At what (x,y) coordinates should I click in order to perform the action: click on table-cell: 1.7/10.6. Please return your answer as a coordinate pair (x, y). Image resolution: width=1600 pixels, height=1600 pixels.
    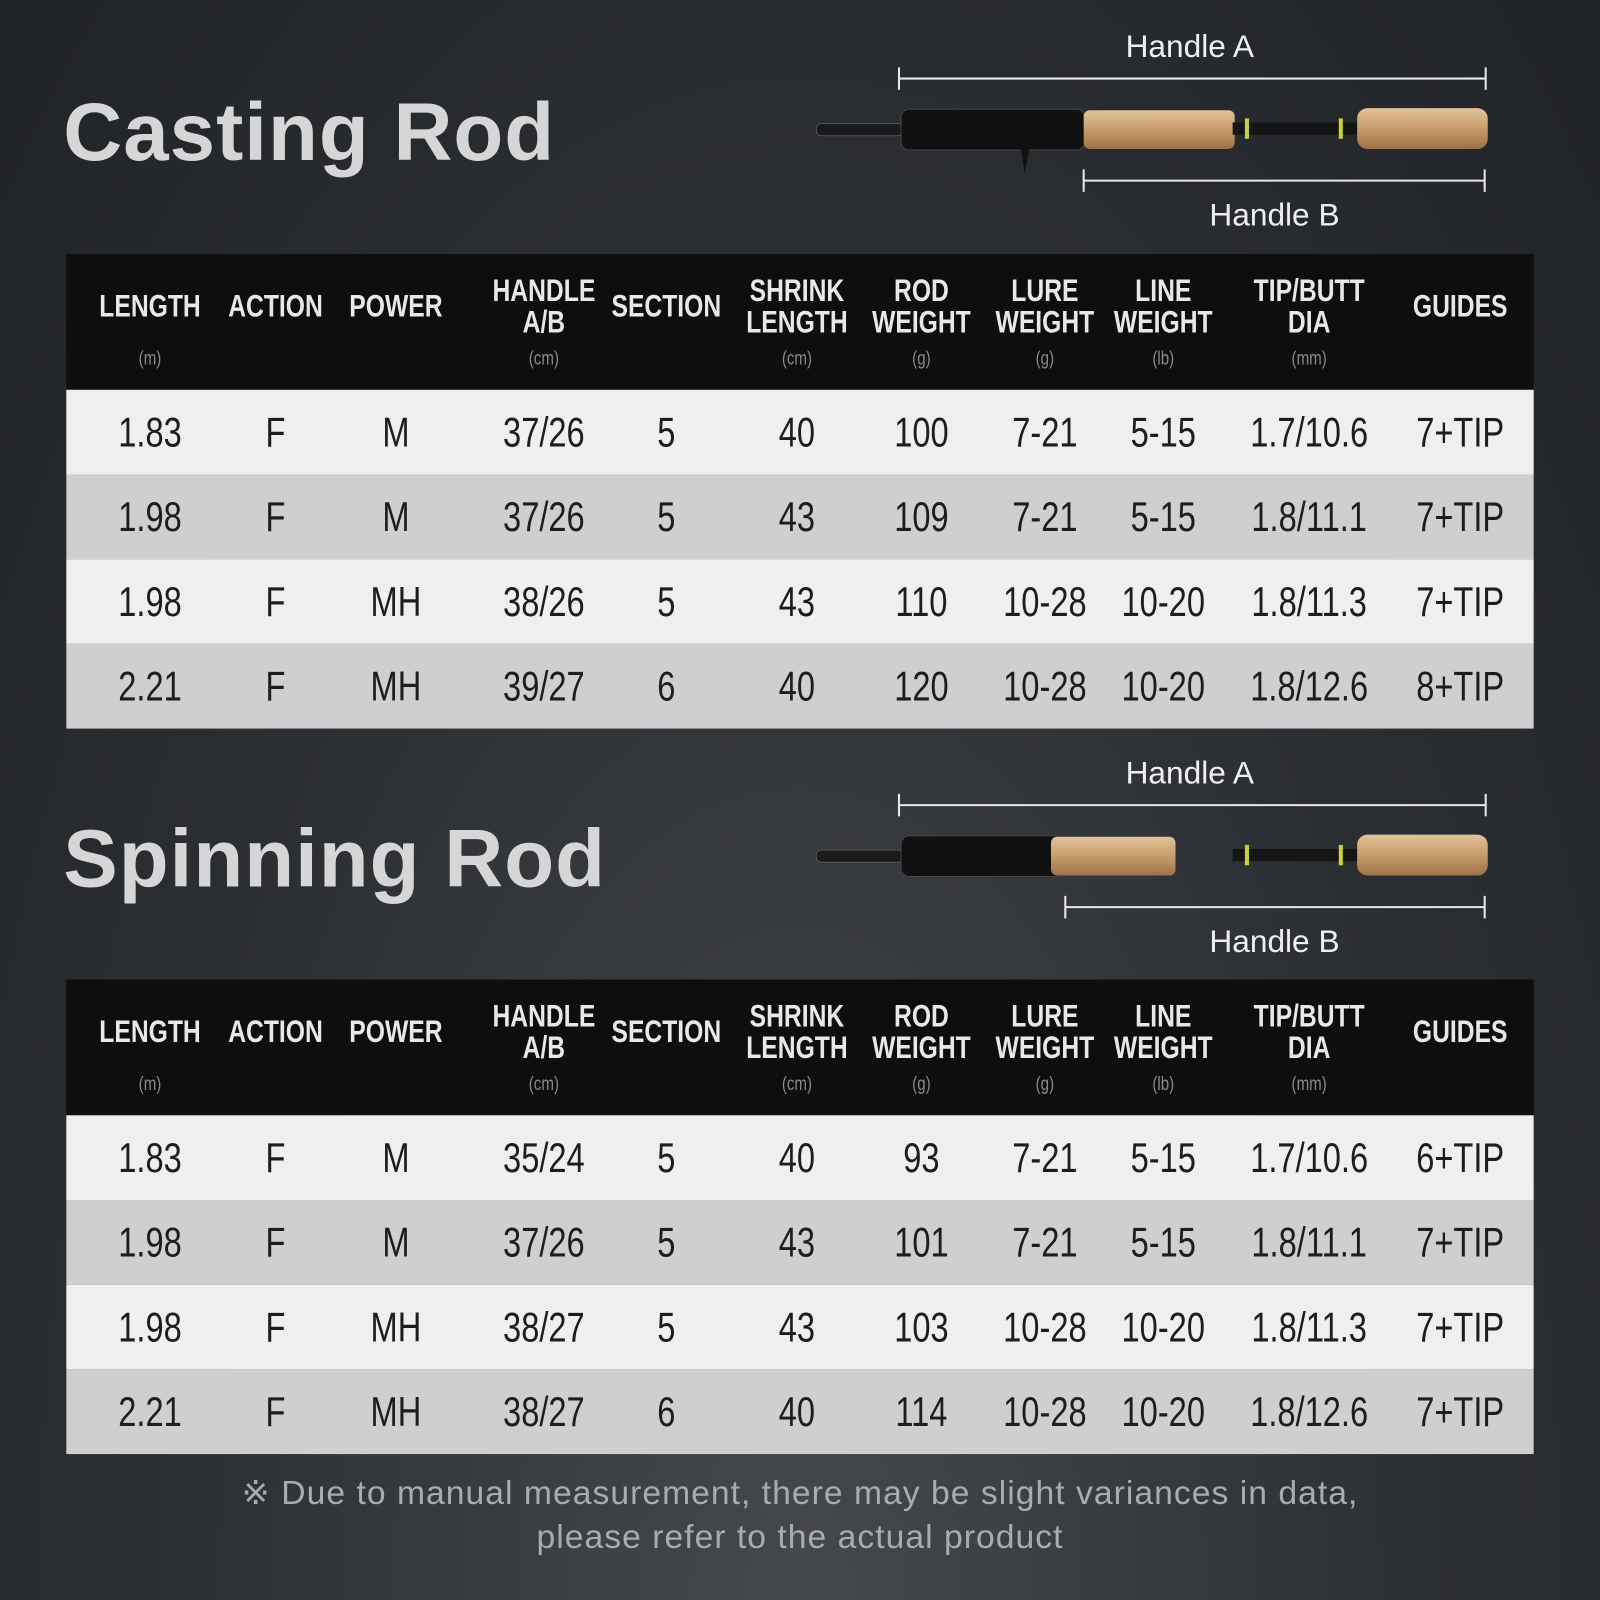
    Looking at the image, I should click on (1309, 432).